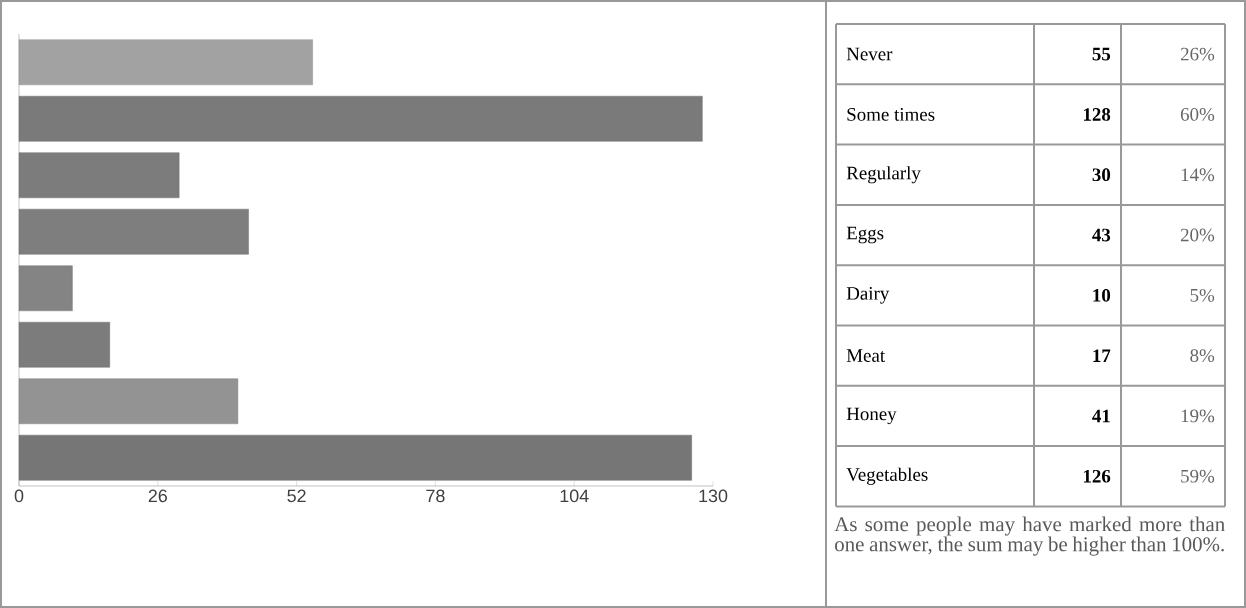 The height and width of the screenshot is (608, 1246). What do you see at coordinates (1097, 114) in the screenshot?
I see `data-label: 128` at bounding box center [1097, 114].